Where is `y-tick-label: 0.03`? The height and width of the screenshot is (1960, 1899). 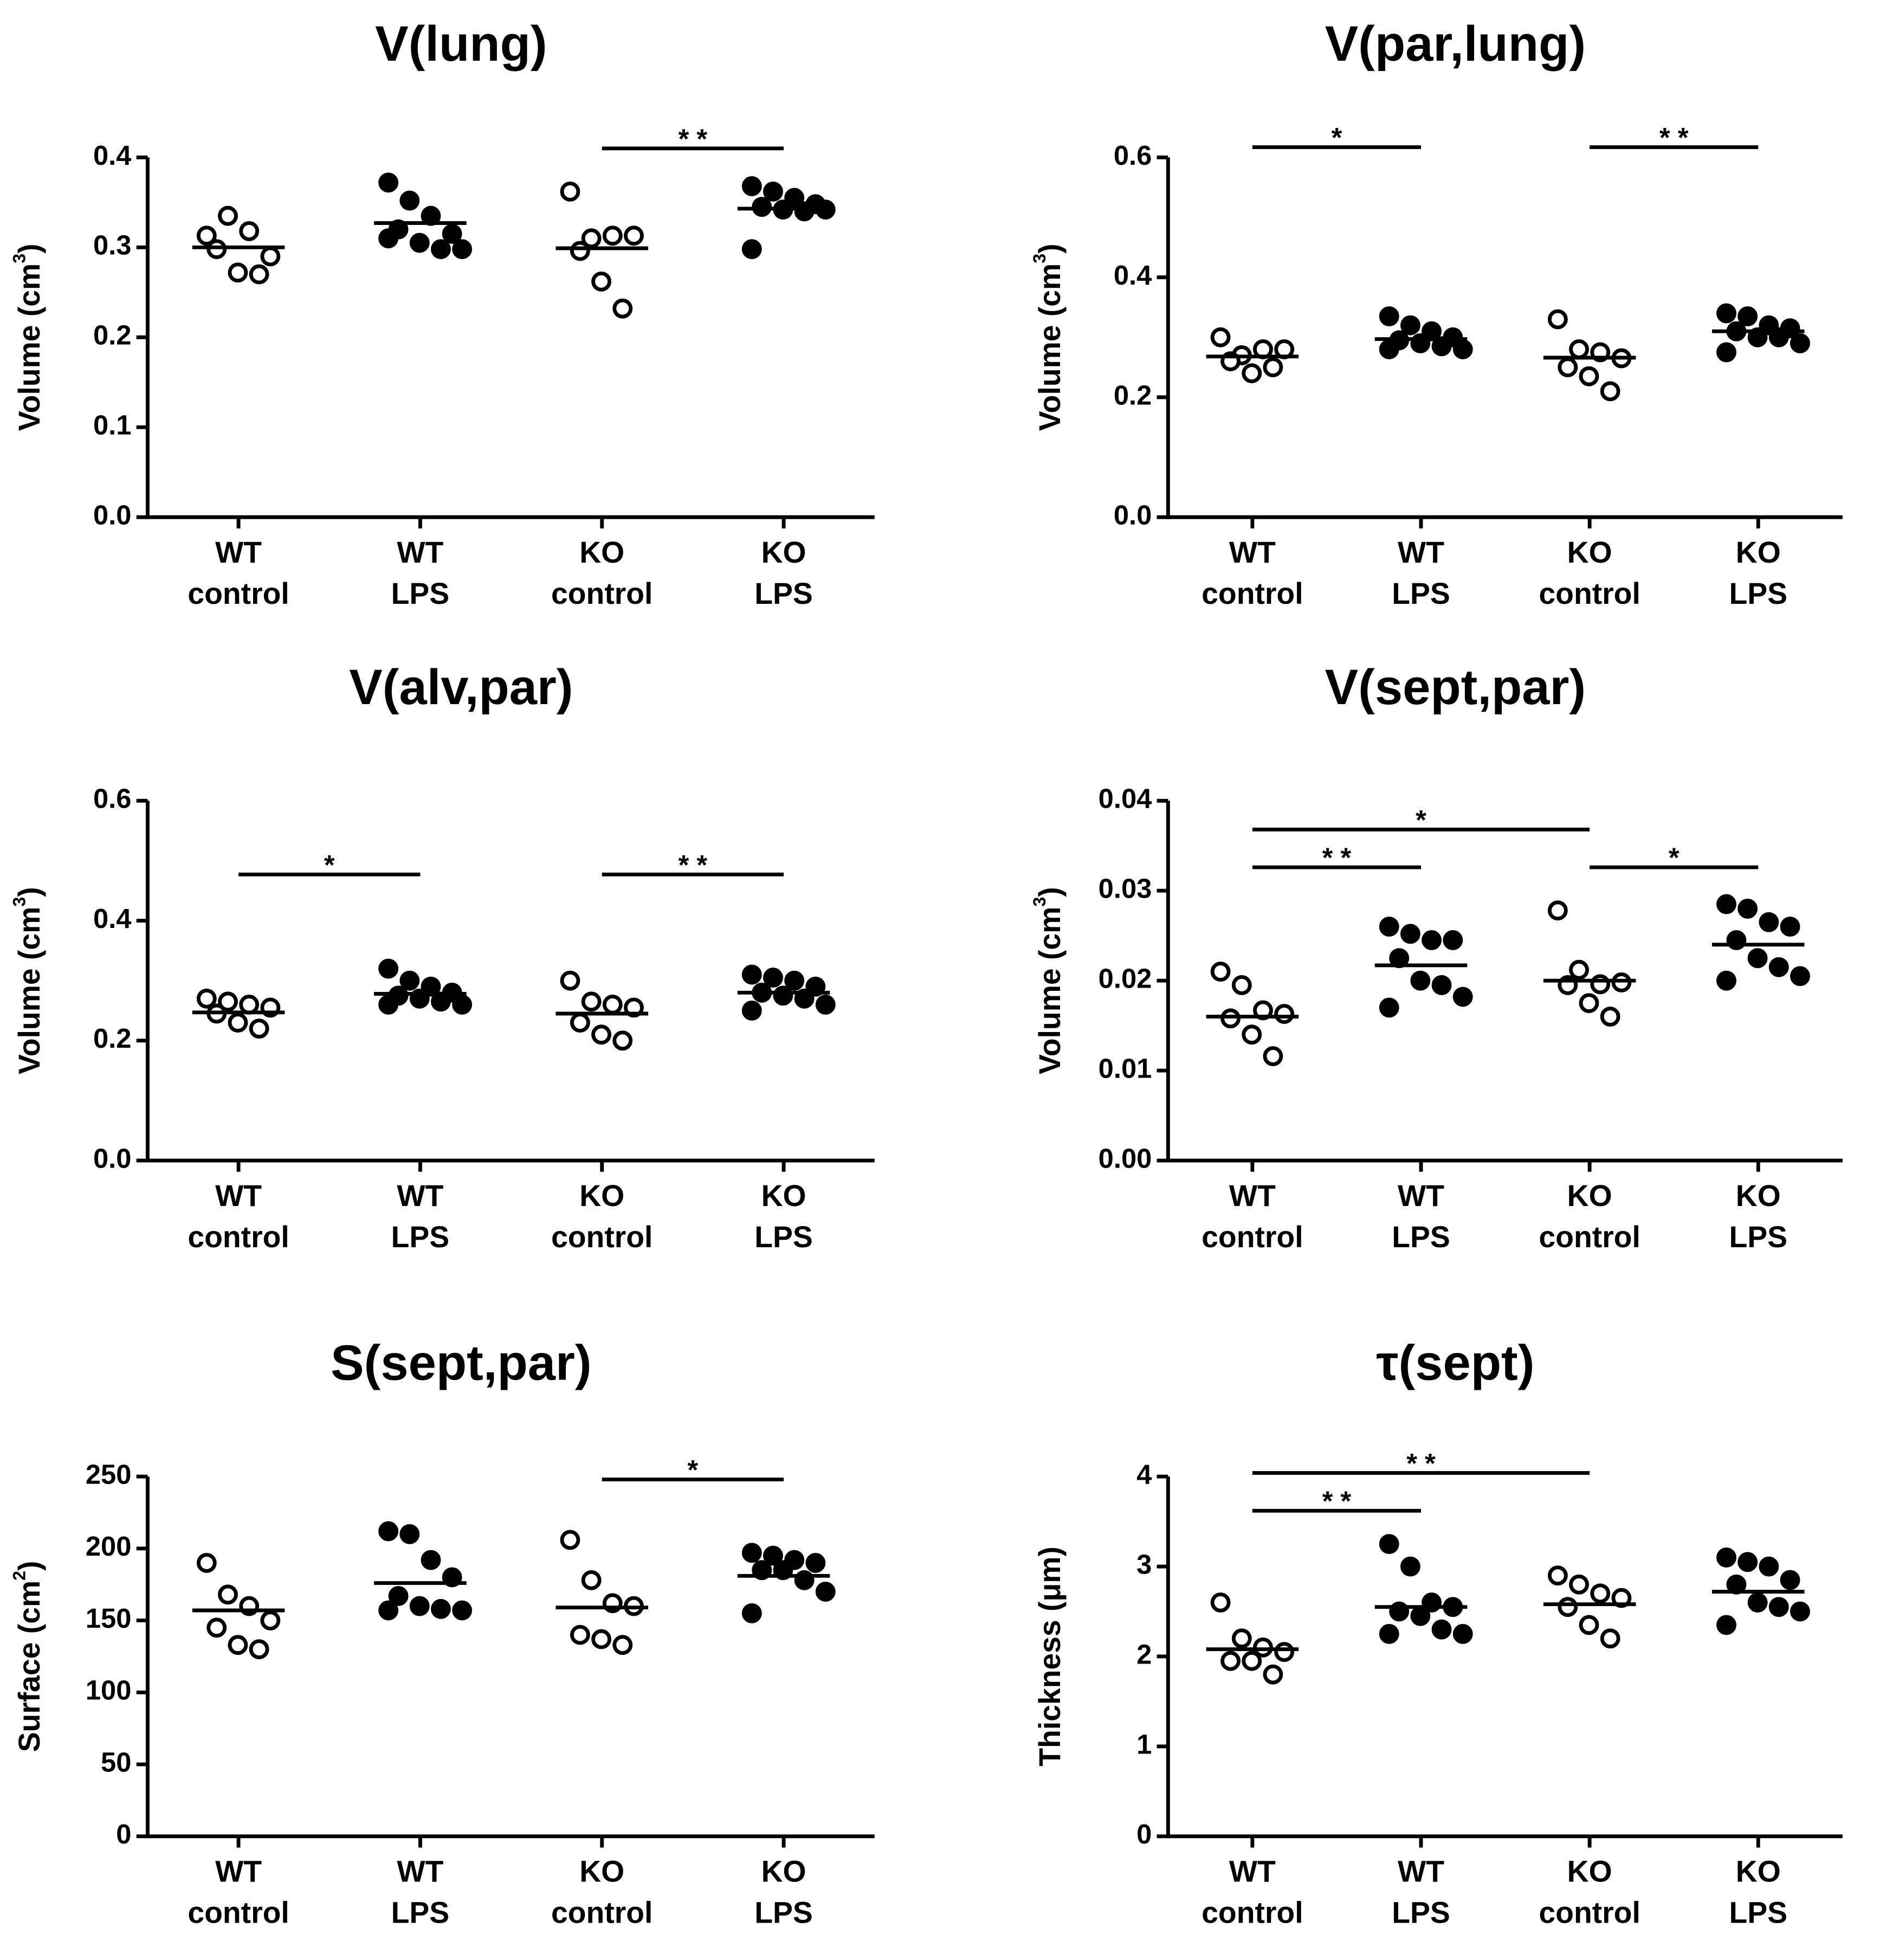 y-tick-label: 0.03 is located at coordinates (1125, 888).